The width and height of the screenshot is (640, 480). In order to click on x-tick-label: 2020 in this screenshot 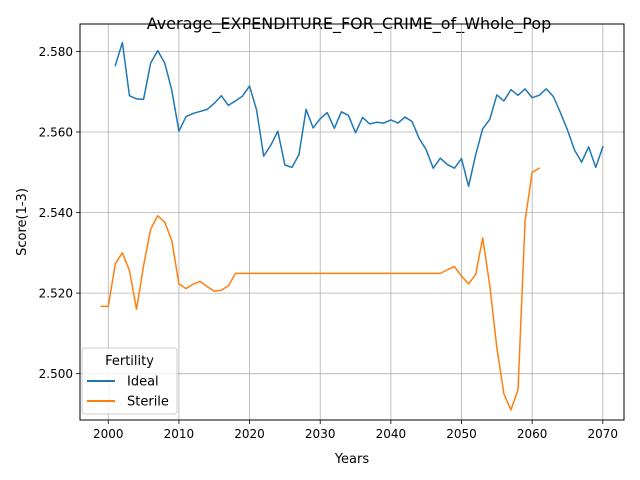, I will do `click(249, 434)`.